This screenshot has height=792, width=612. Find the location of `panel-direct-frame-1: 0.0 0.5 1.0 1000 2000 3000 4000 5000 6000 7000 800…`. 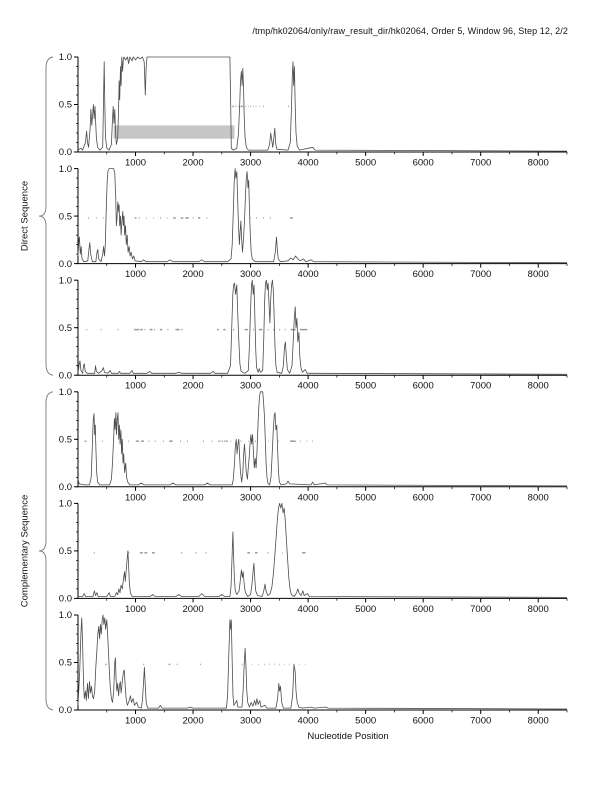

panel-direct-frame-1: 0.0 0.5 1.0 1000 2000 3000 4000 5000 6000 7000 800… is located at coordinates (313, 110).